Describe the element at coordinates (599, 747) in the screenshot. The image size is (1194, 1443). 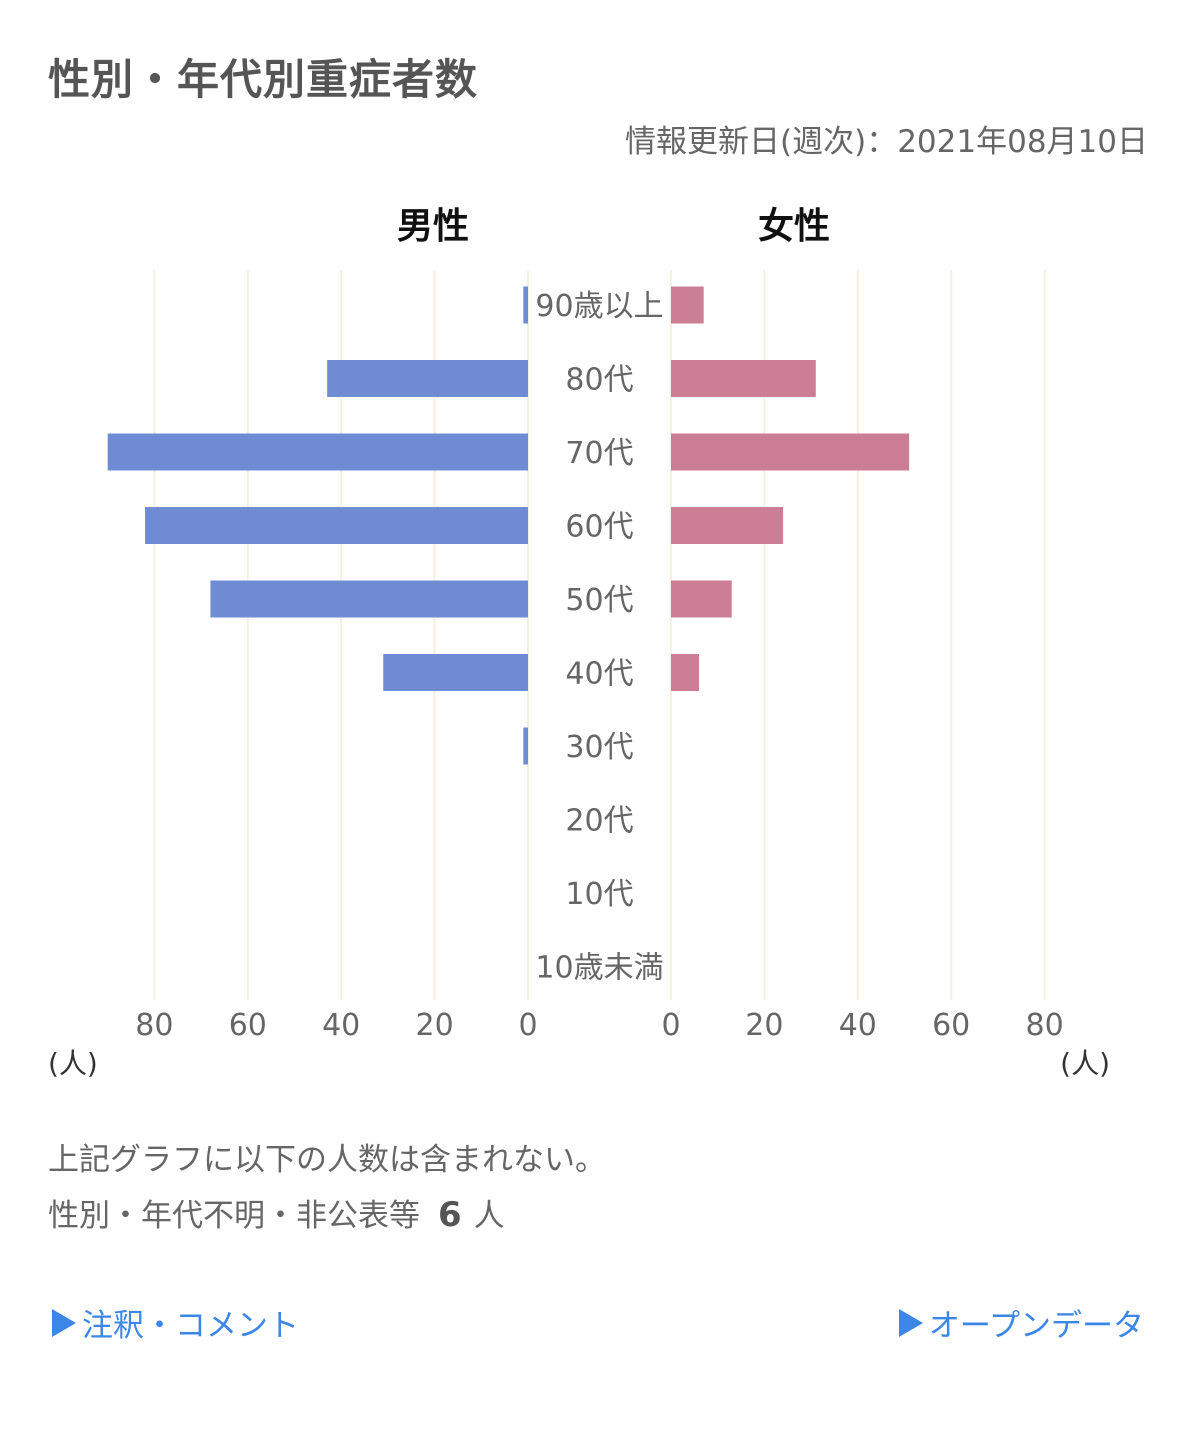
I see `category-label: 30代` at that location.